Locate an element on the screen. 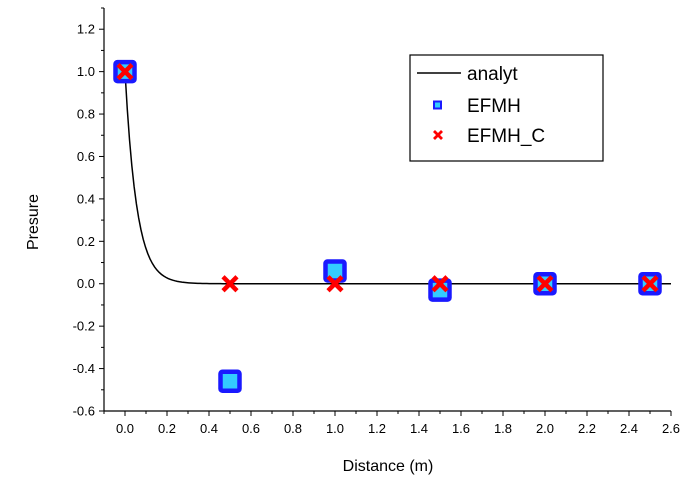 The image size is (691, 479). x-tick-label: 2.4 is located at coordinates (629, 428).